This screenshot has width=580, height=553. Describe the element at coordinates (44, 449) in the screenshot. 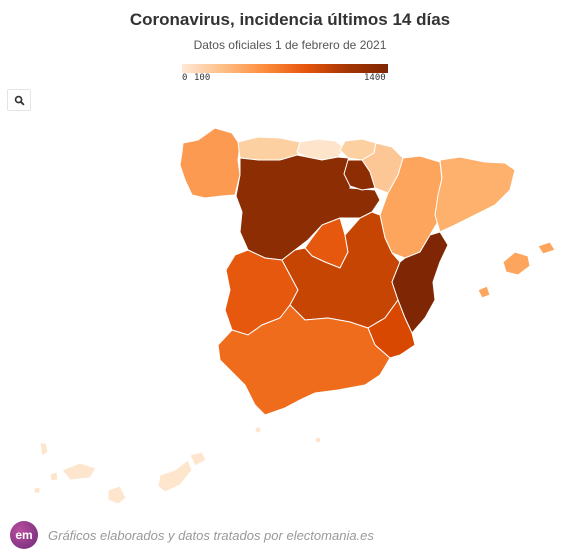

I see `region-canarias-lapalma` at that location.